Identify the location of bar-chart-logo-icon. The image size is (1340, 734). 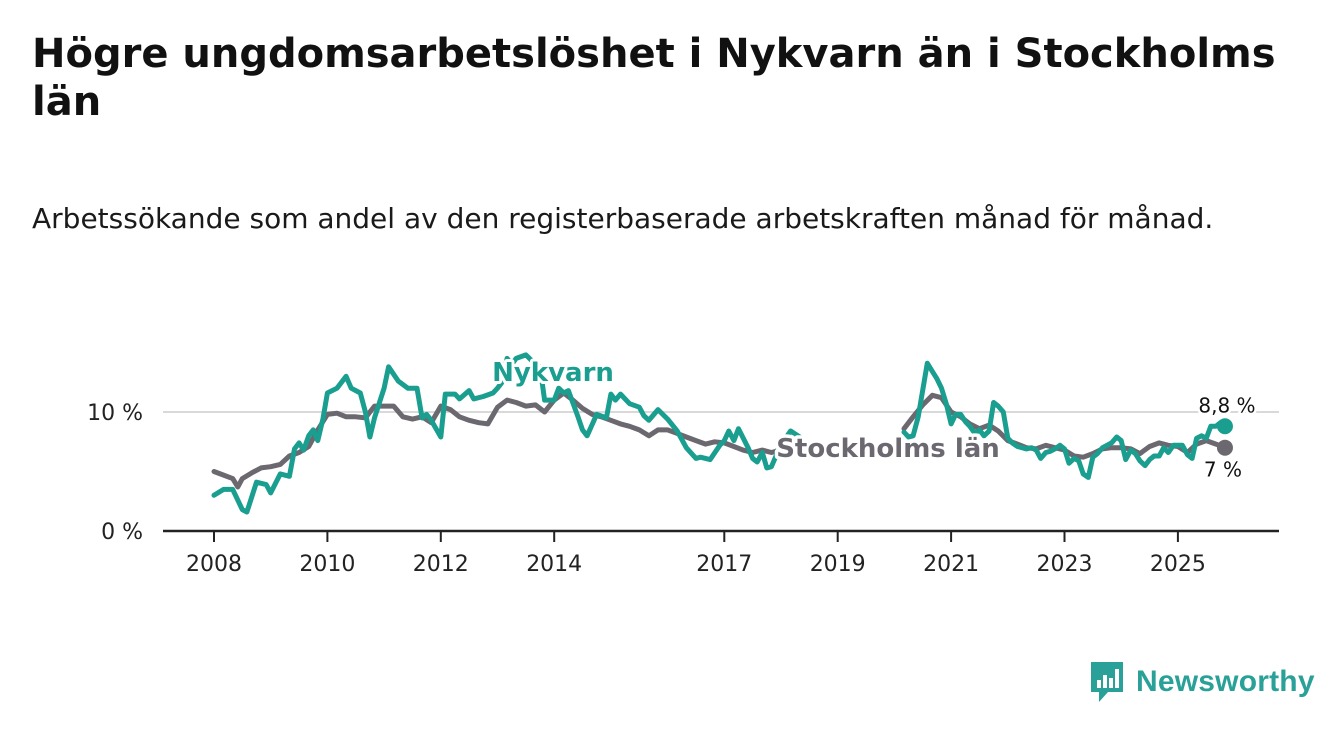
(1107, 682).